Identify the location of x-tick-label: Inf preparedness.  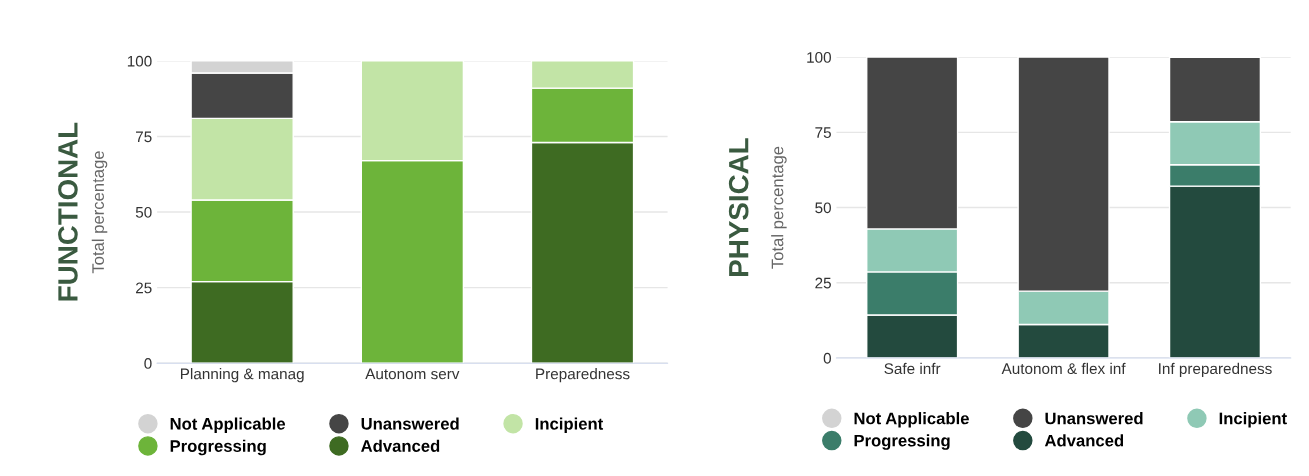
(1215, 370).